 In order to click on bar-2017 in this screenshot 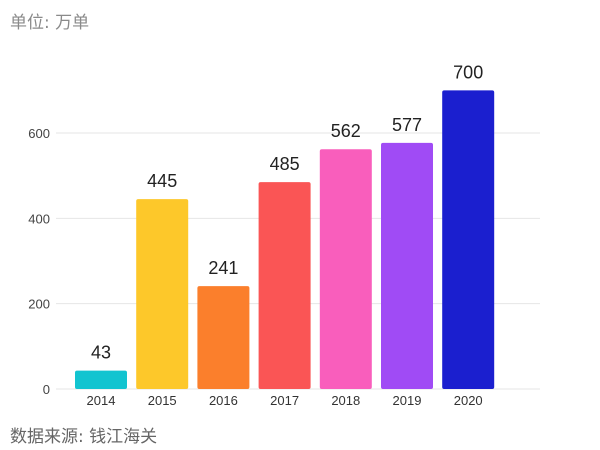, I will do `click(284, 285)`.